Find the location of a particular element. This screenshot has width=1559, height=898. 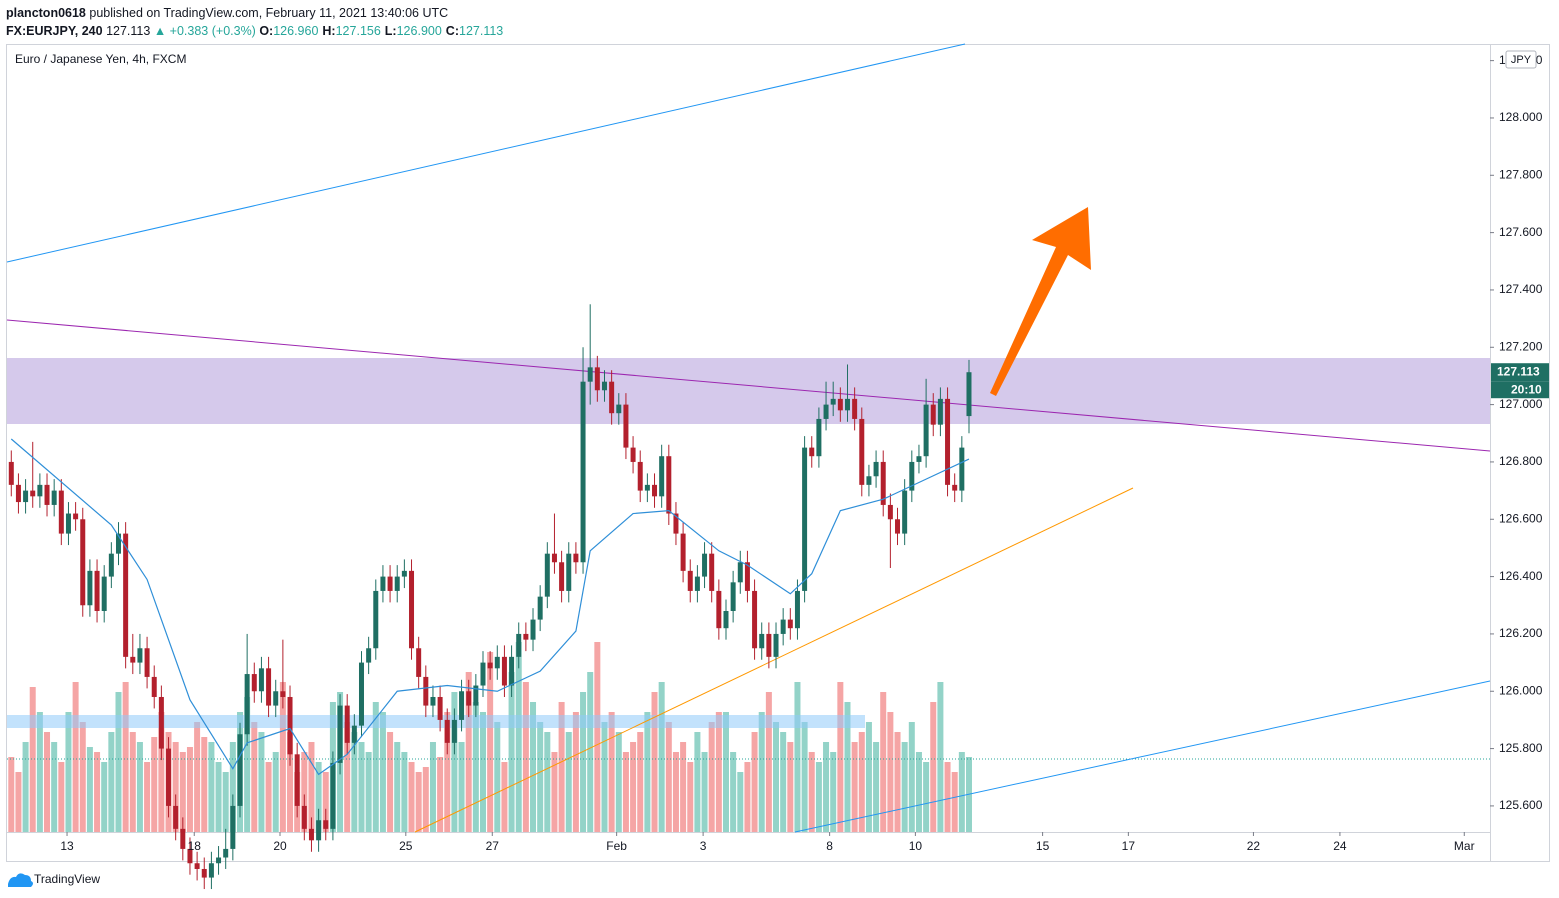

x-tick-label: Feb is located at coordinates (616, 846).